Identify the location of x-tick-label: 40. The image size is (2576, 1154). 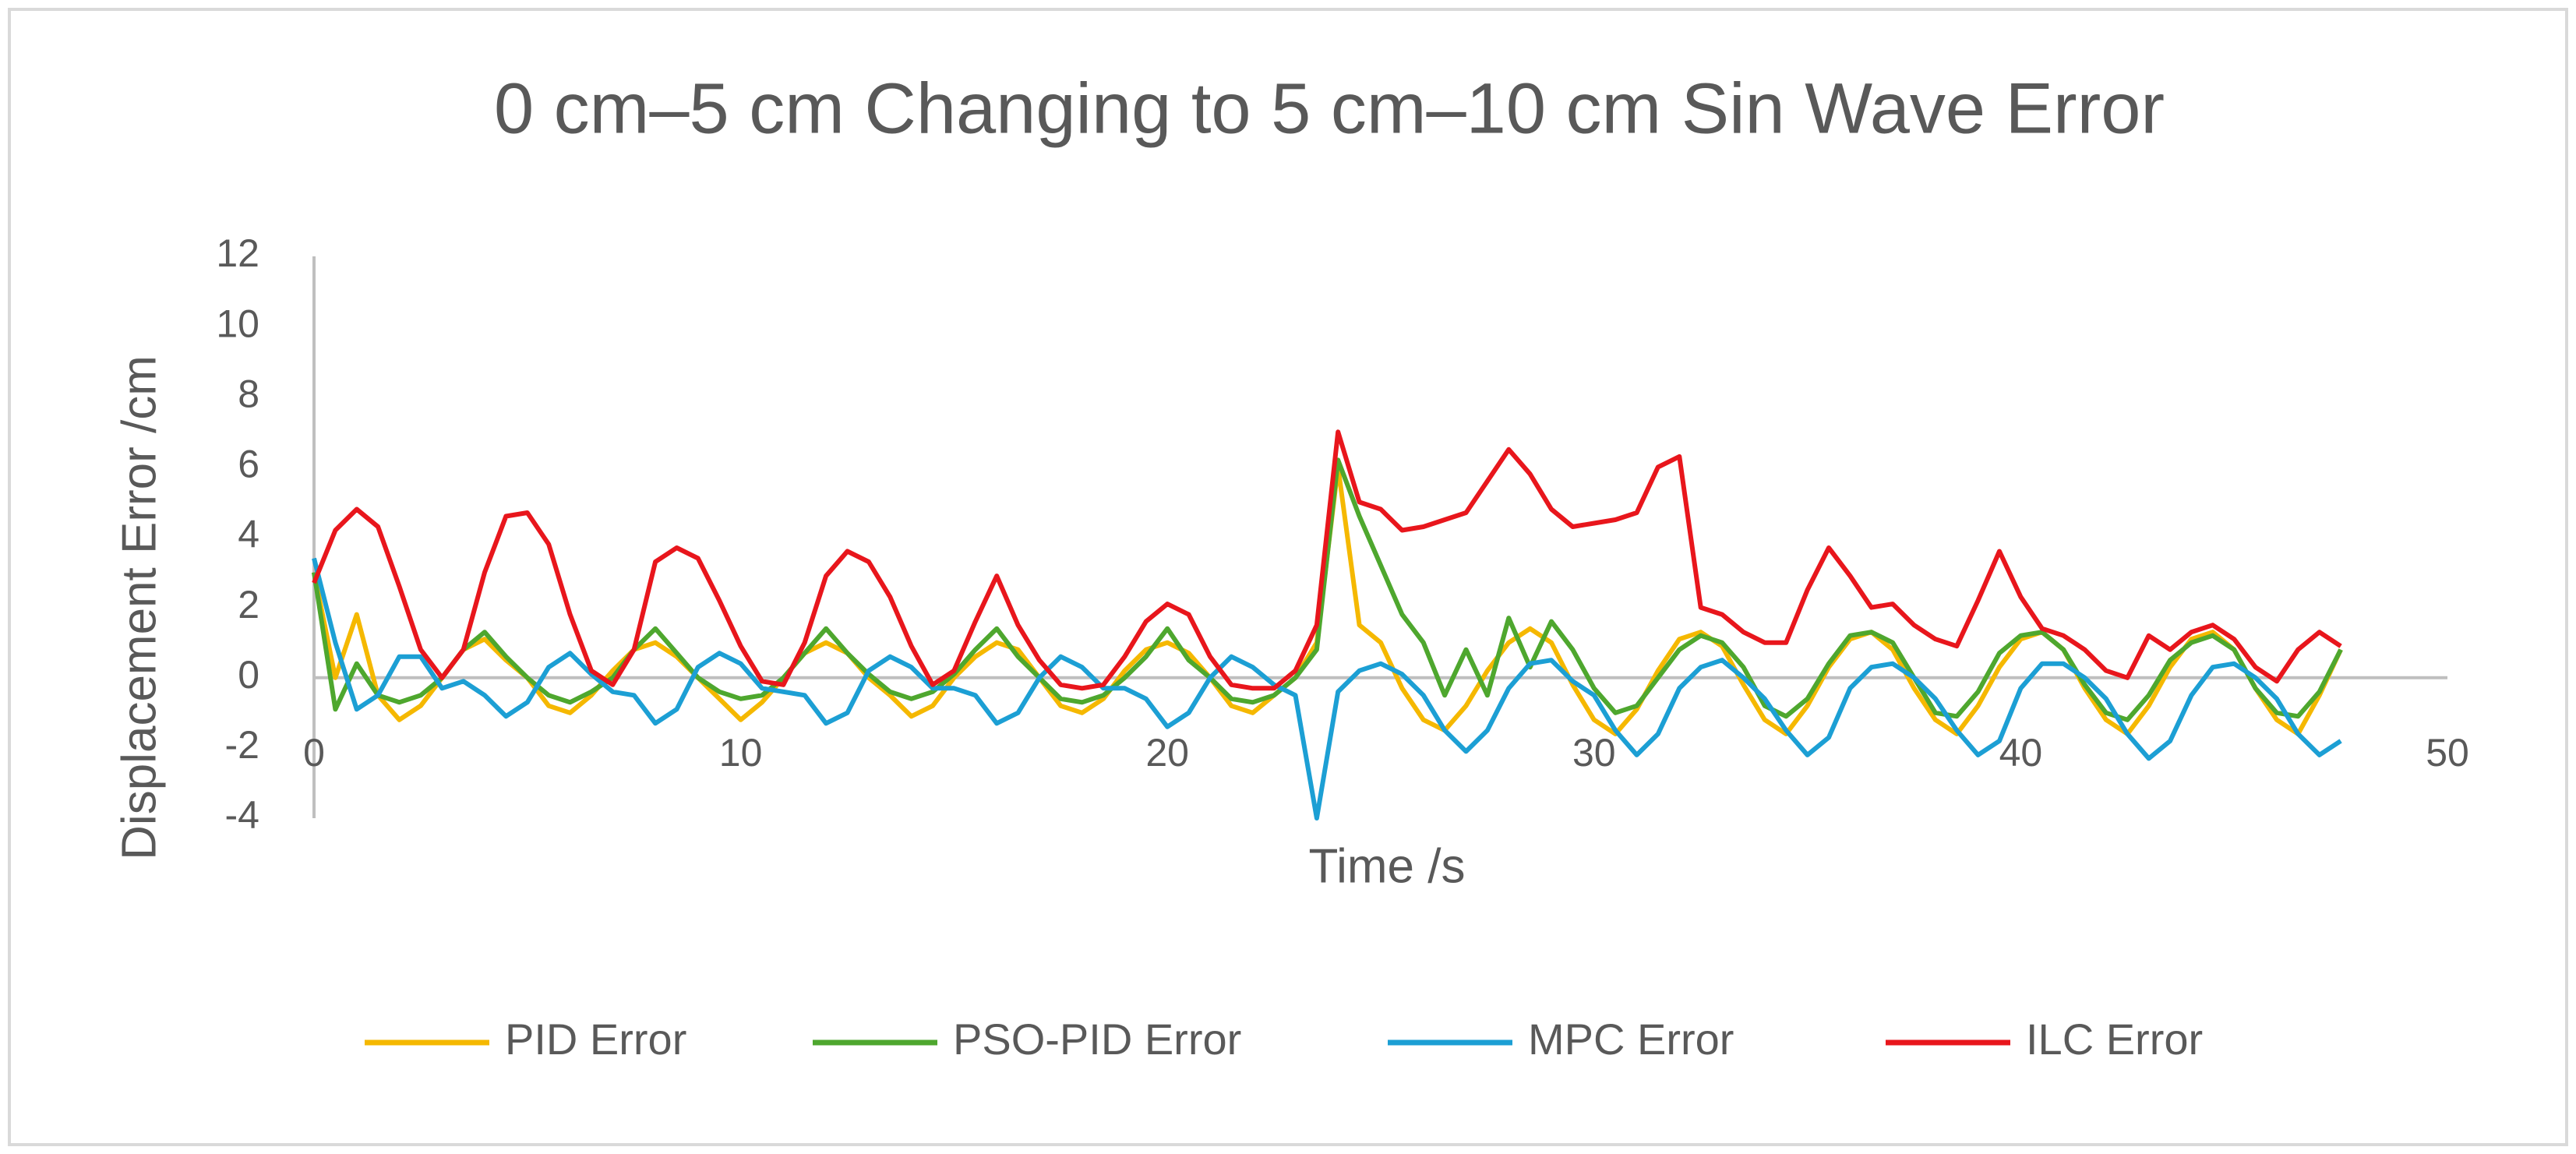
(2021, 753).